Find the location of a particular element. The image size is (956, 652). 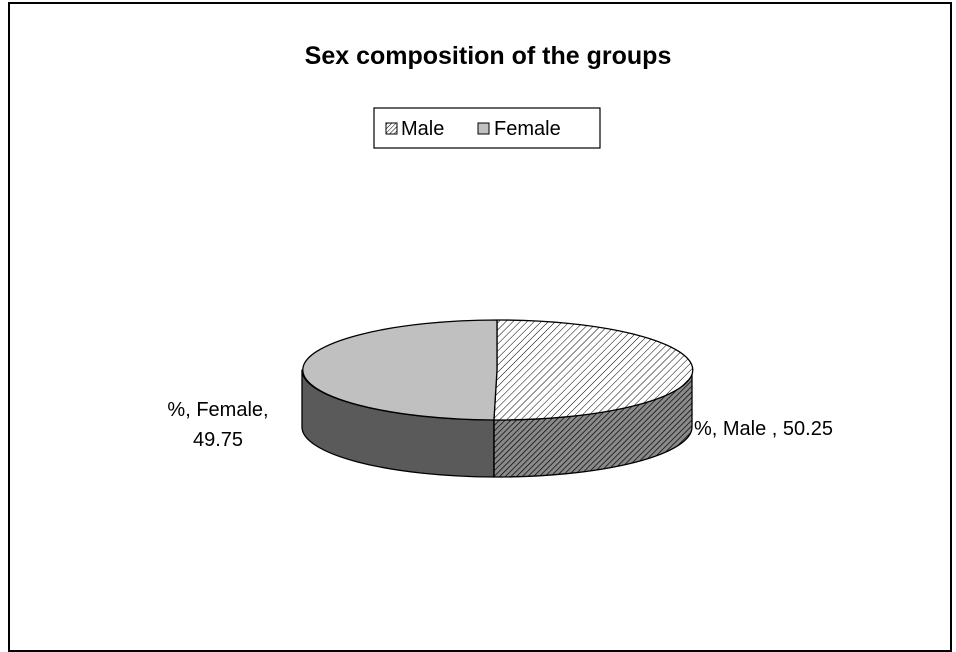

pie-slices is located at coordinates (497, 398).